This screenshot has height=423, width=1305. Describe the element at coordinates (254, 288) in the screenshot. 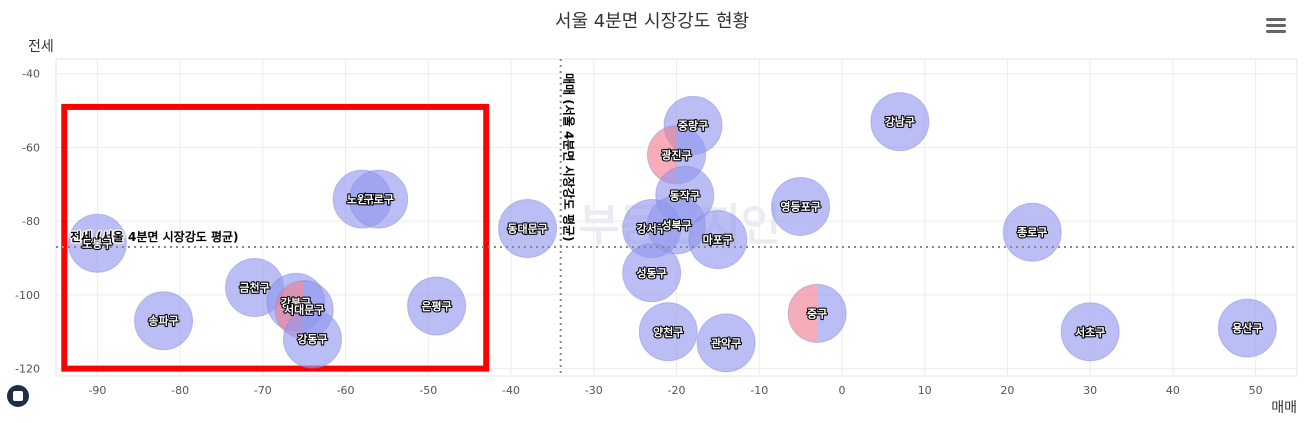

I see `bubble-label: 금천구` at that location.